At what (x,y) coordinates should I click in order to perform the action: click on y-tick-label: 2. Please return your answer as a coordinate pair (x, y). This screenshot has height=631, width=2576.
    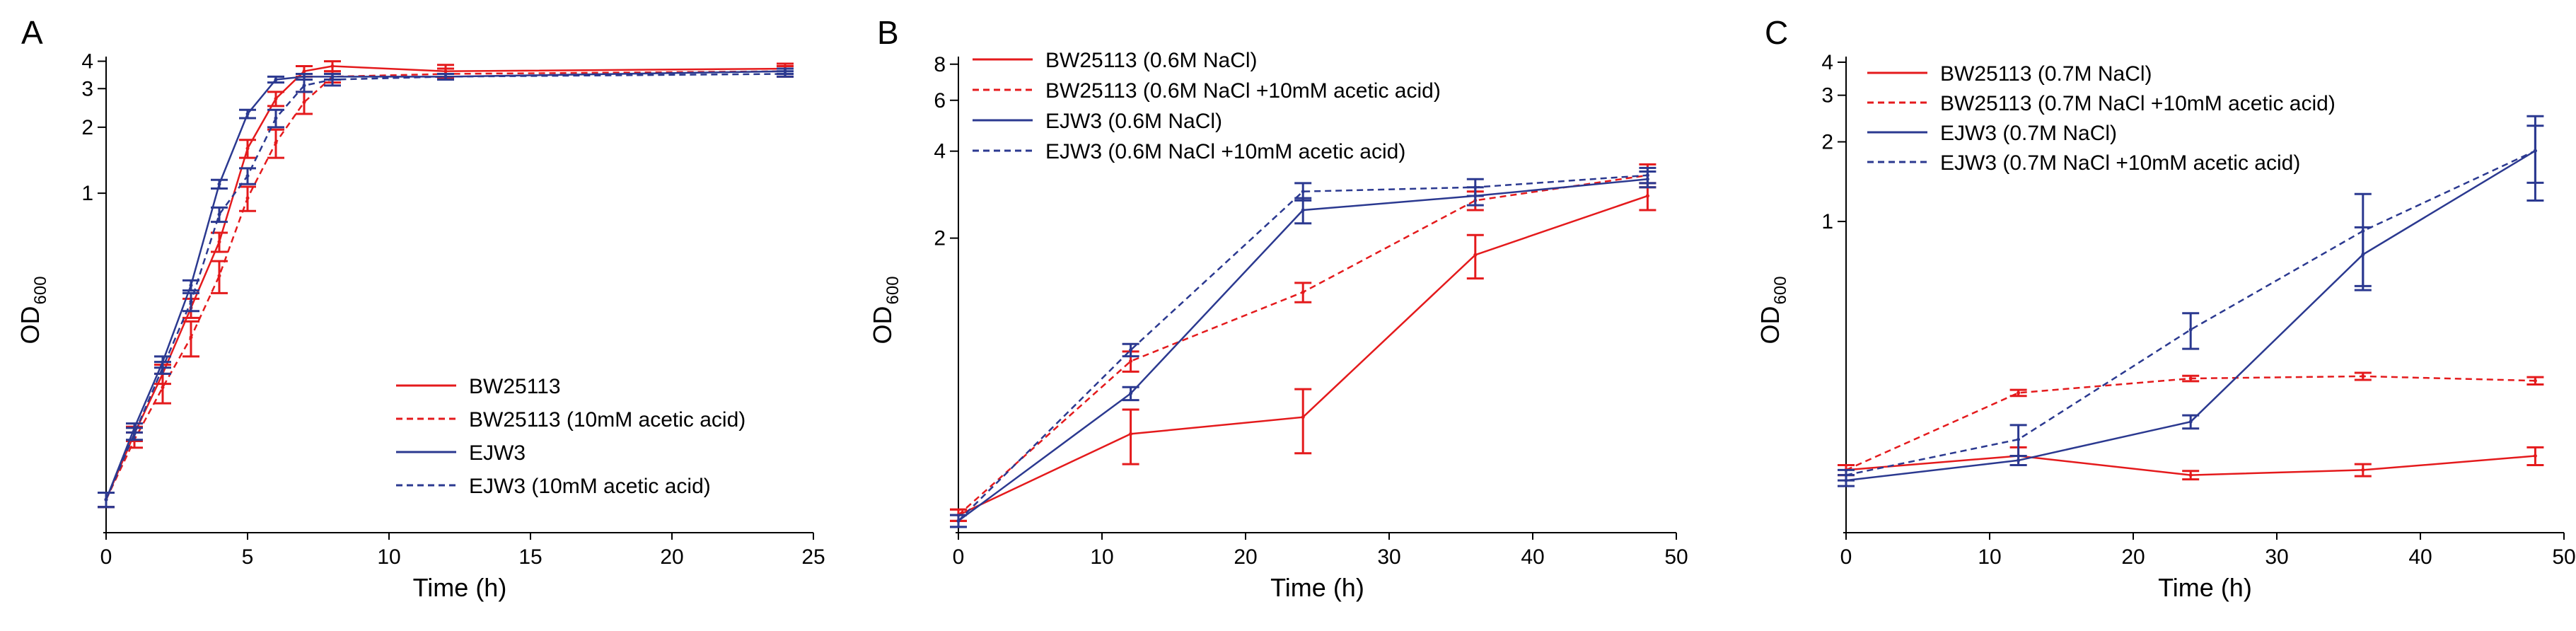
    Looking at the image, I should click on (87, 127).